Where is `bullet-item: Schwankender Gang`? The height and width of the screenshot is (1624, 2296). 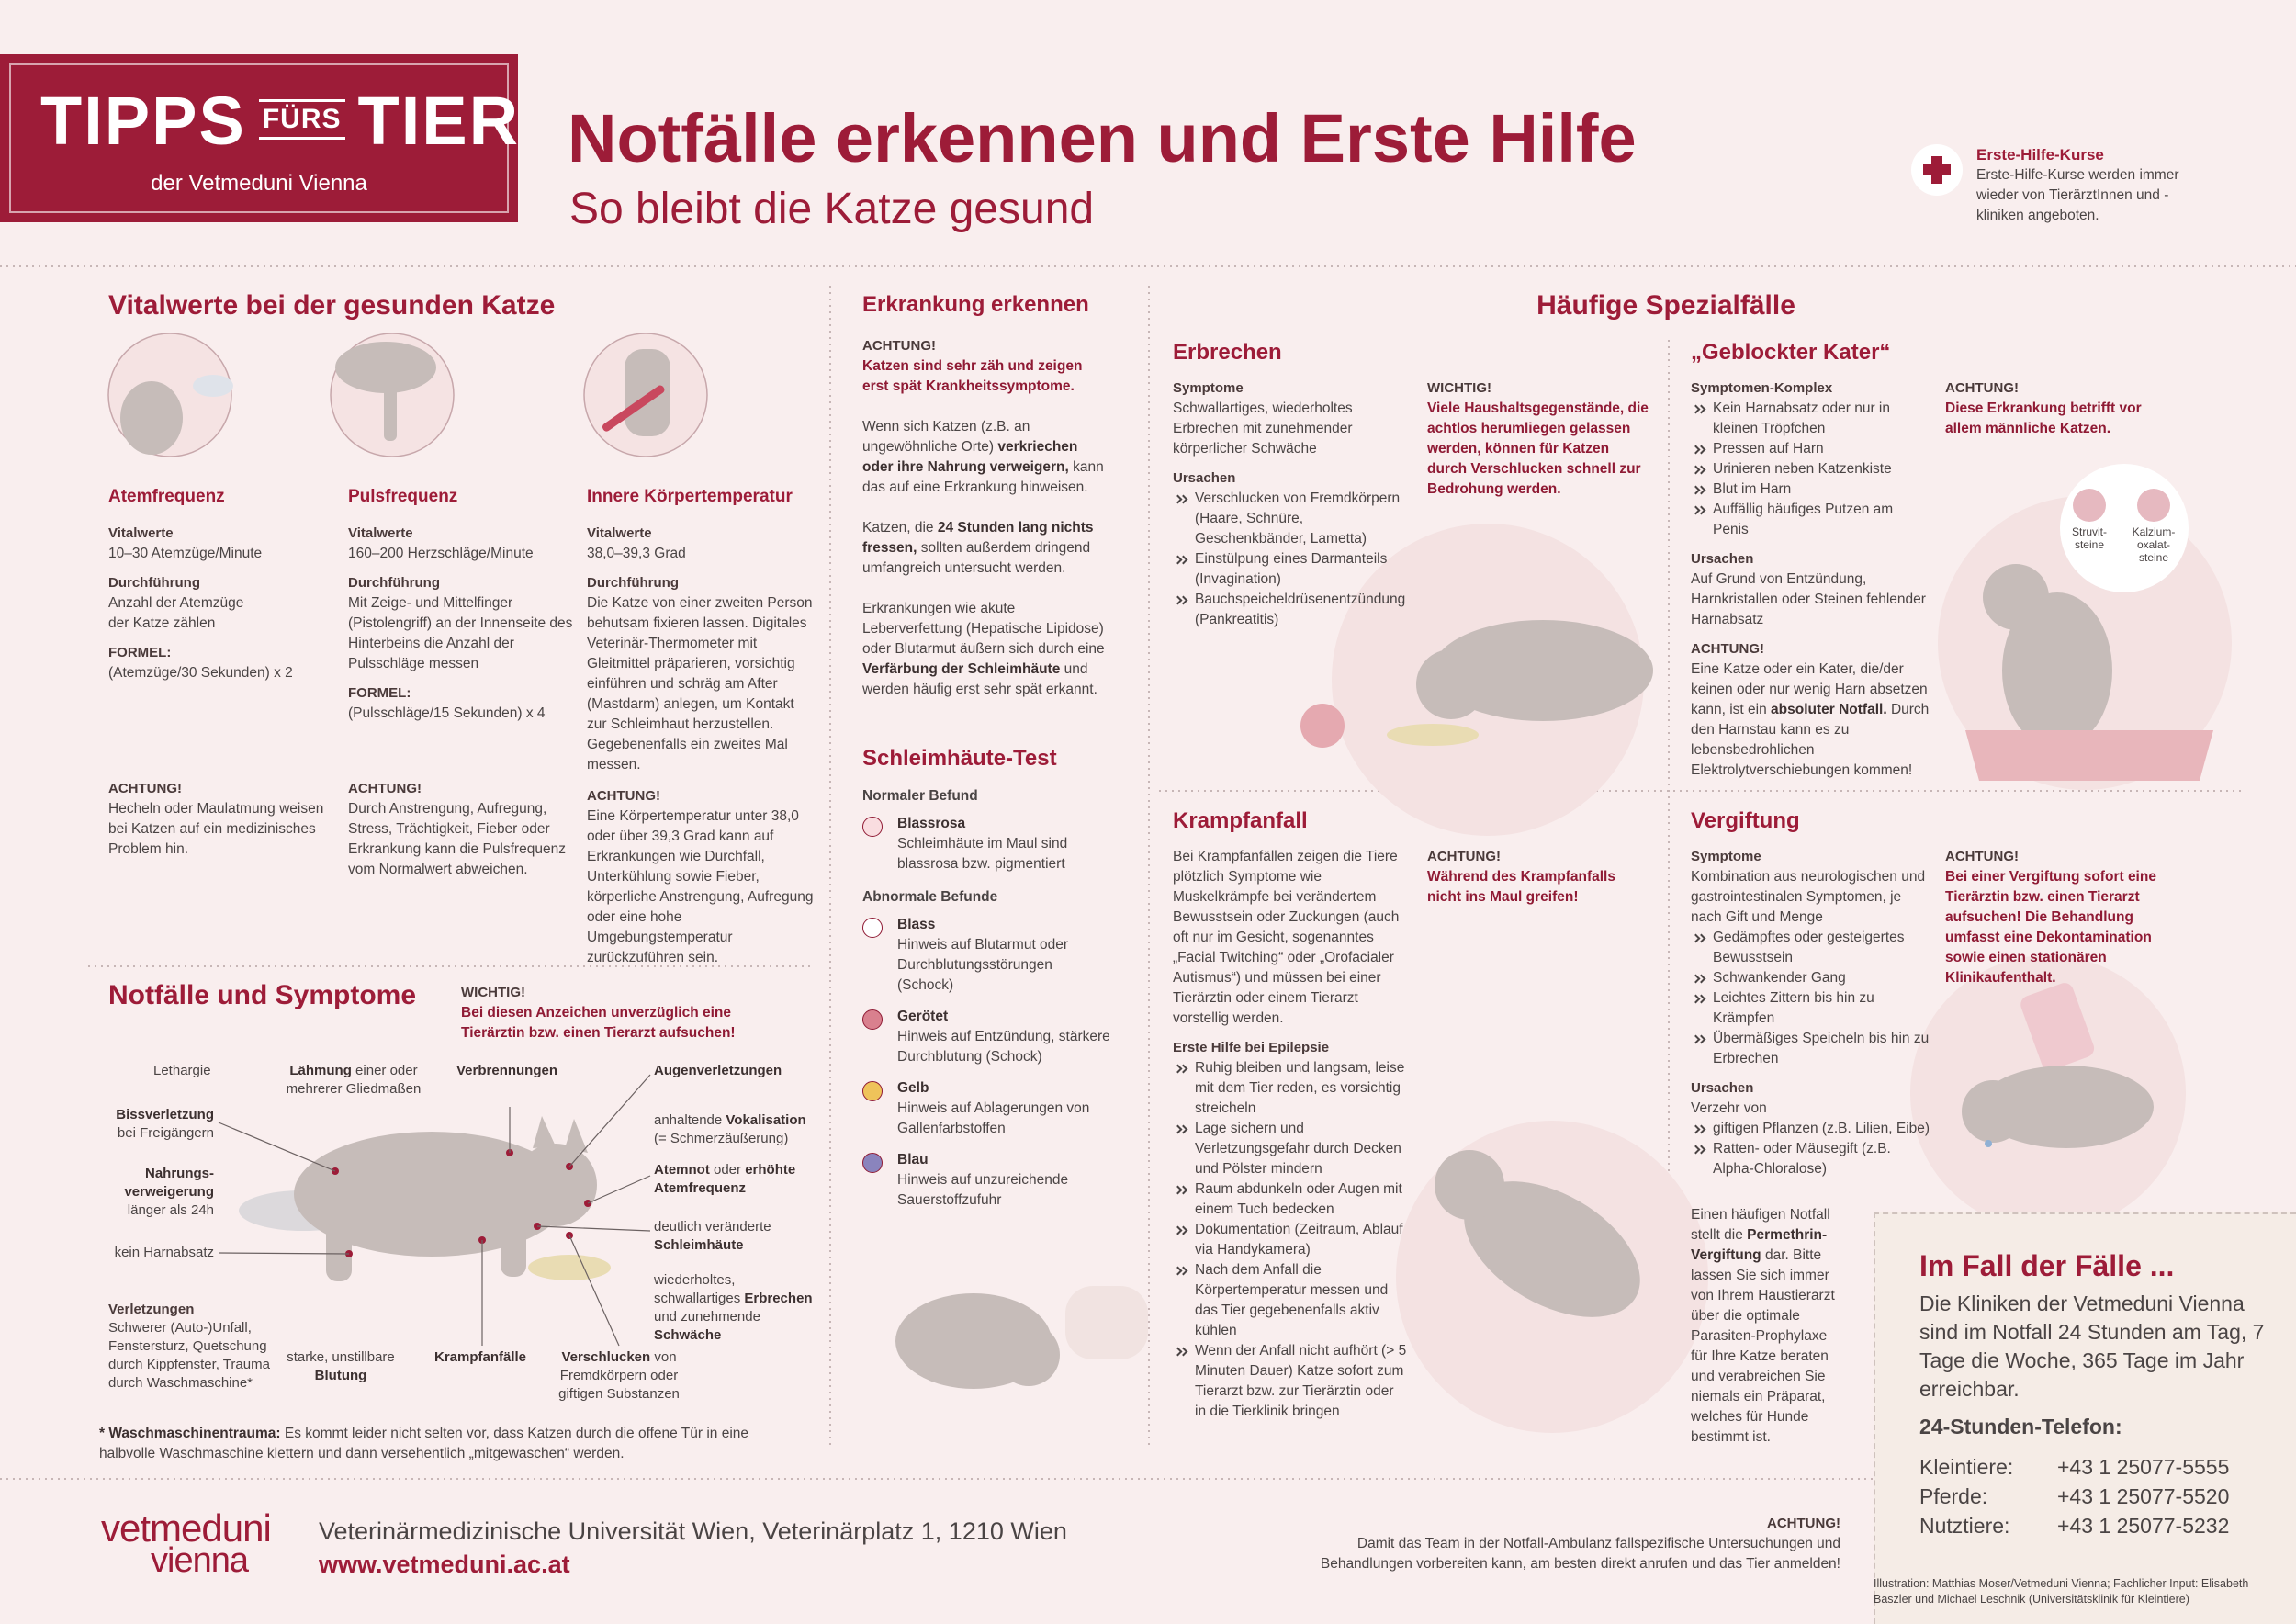 bullet-item: Schwankender Gang is located at coordinates (1811, 978).